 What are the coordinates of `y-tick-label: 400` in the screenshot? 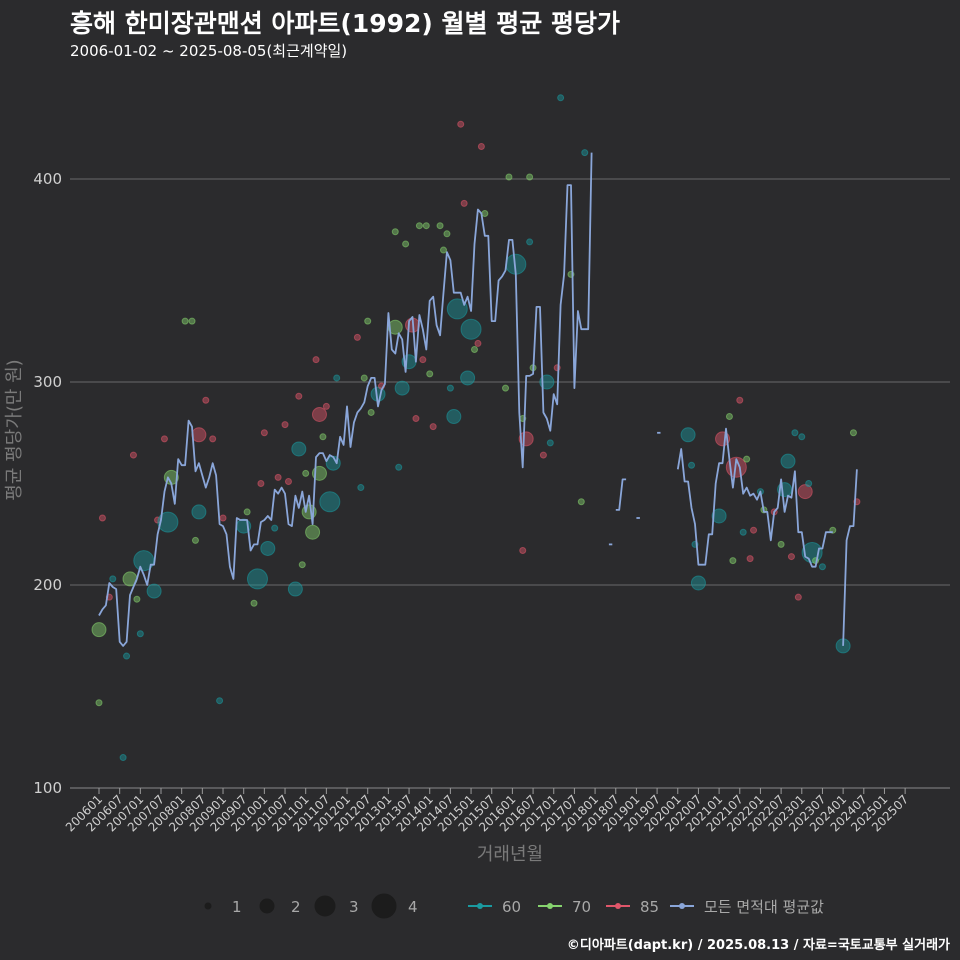 It's located at (47, 179).